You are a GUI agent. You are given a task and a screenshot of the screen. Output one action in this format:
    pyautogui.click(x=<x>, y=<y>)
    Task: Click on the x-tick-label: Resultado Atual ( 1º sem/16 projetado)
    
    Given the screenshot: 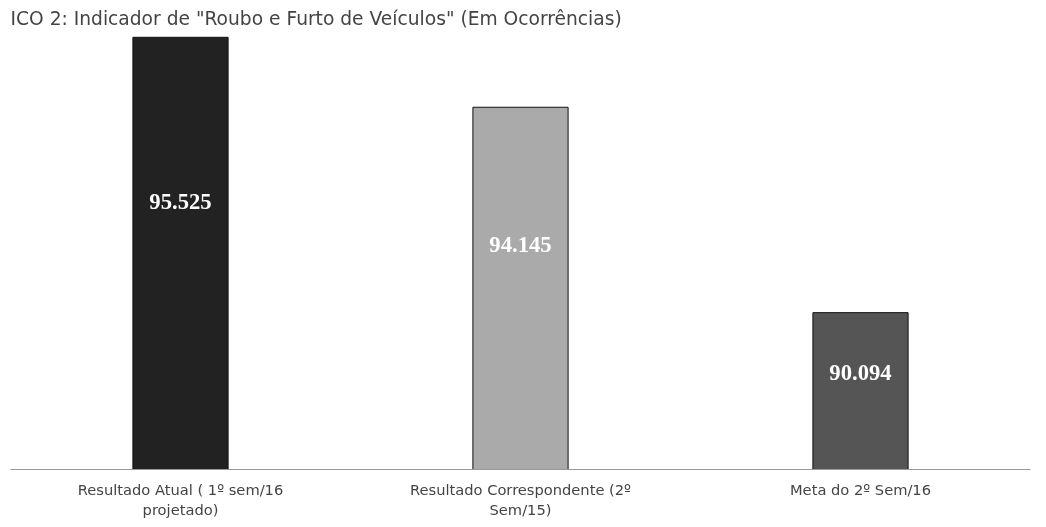 What is the action you would take?
    pyautogui.click(x=180, y=499)
    